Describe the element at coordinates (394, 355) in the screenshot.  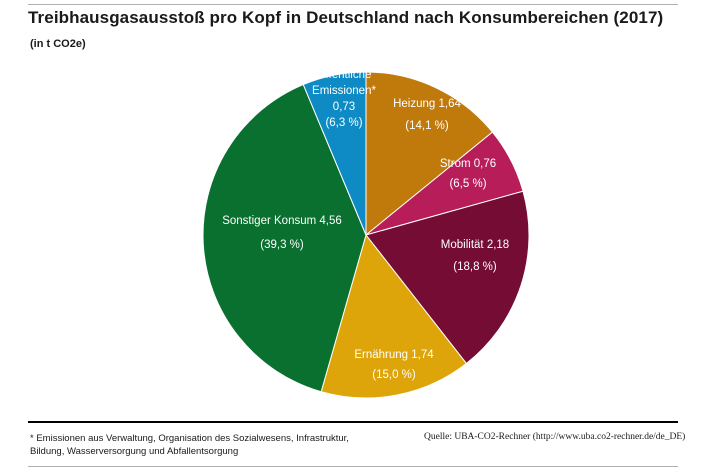
I see `slice-label-line: Ernährung 1,74` at that location.